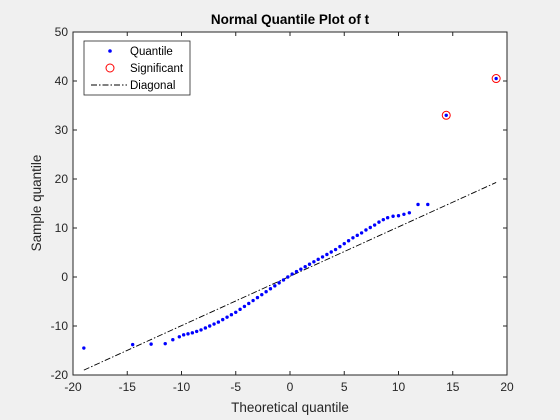 This screenshot has width=560, height=420. What do you see at coordinates (507, 387) in the screenshot?
I see `x-tick-label: 20` at bounding box center [507, 387].